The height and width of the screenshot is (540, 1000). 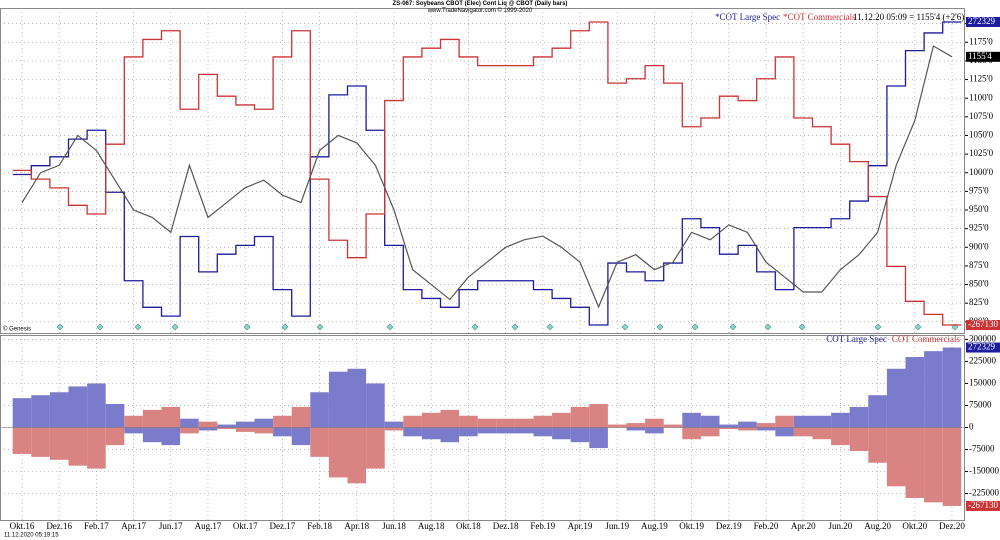 I want to click on legend-commercials: COT Commercials, so click(x=926, y=339).